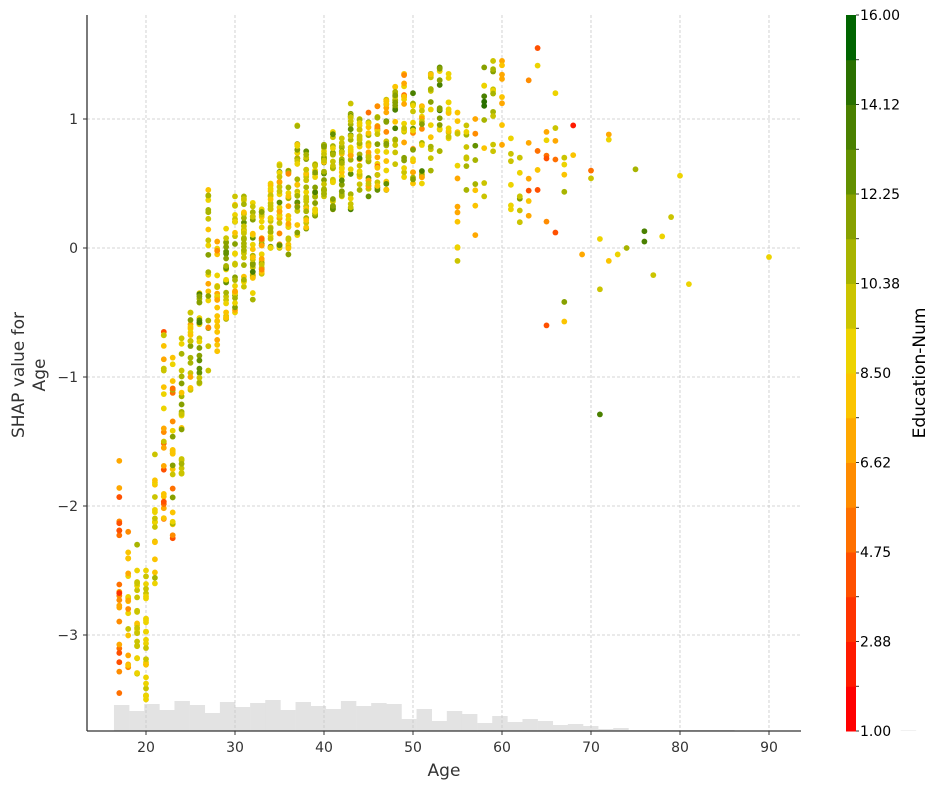 The width and height of the screenshot is (936, 789). What do you see at coordinates (146, 748) in the screenshot?
I see `x-tick-label: 20` at bounding box center [146, 748].